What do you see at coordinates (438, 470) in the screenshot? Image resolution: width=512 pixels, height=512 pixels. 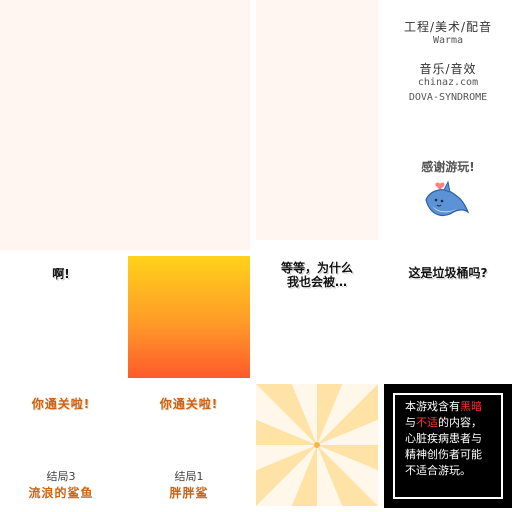 I see `warning-line-5: 不适合游玩。` at bounding box center [438, 470].